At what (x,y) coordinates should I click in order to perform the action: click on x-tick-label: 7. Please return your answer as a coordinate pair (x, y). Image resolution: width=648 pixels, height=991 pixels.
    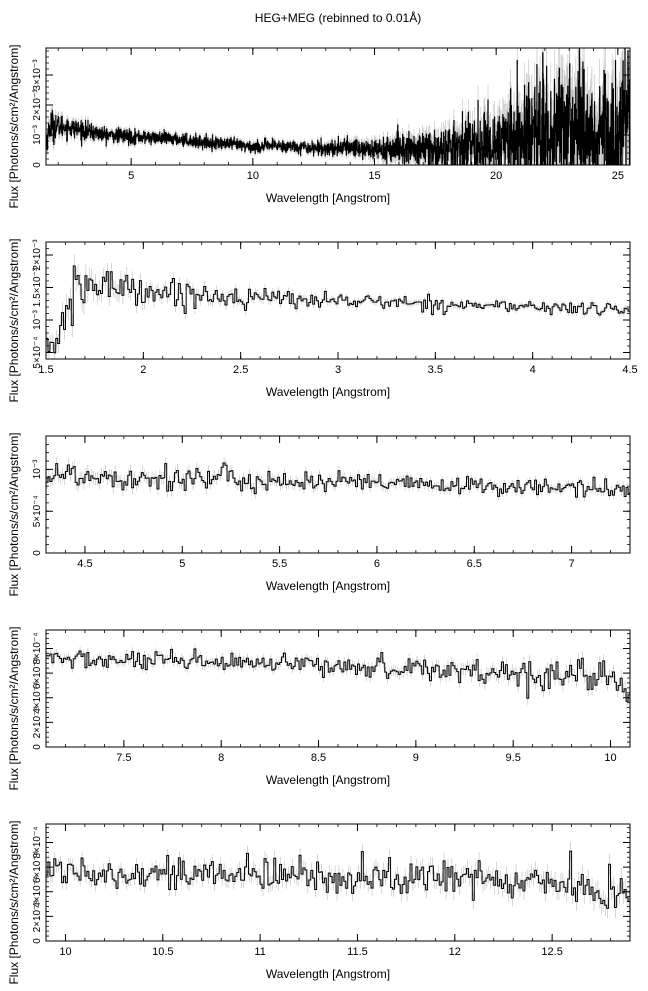
    Looking at the image, I should click on (572, 564).